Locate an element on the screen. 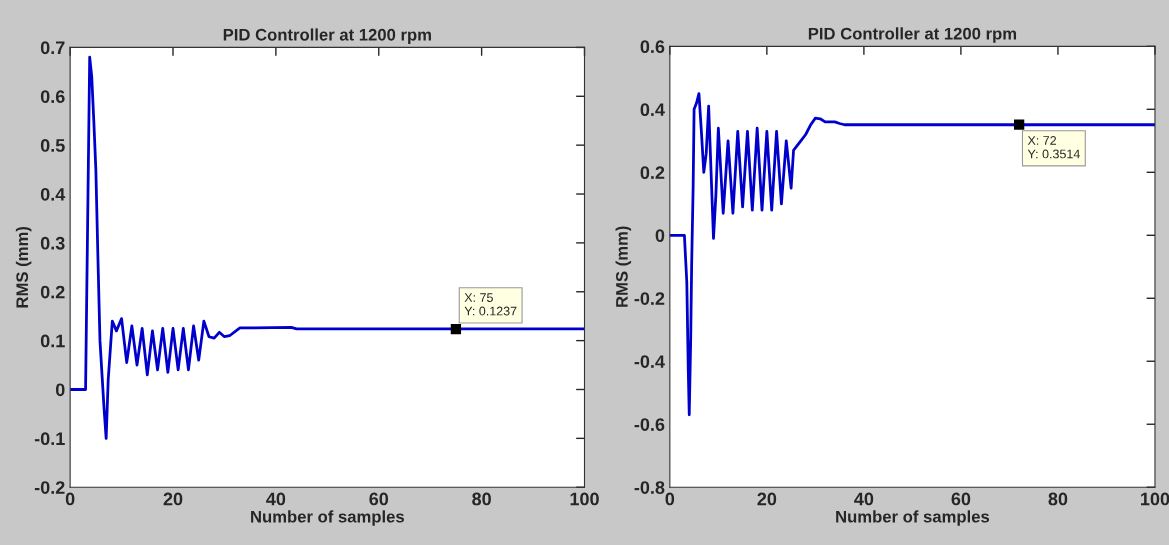 Image resolution: width=1169 pixels, height=545 pixels. y-tick-label: -0.6 is located at coordinates (649, 424).